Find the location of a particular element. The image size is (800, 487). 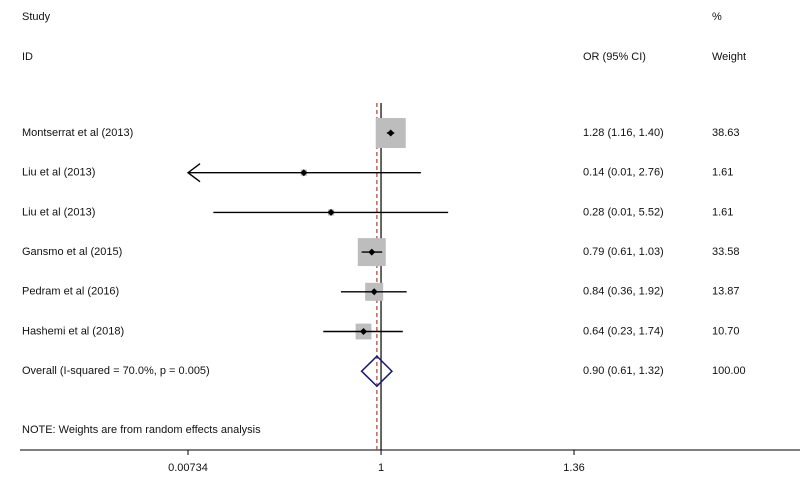

x-tick-label: 1 is located at coordinates (381, 468).